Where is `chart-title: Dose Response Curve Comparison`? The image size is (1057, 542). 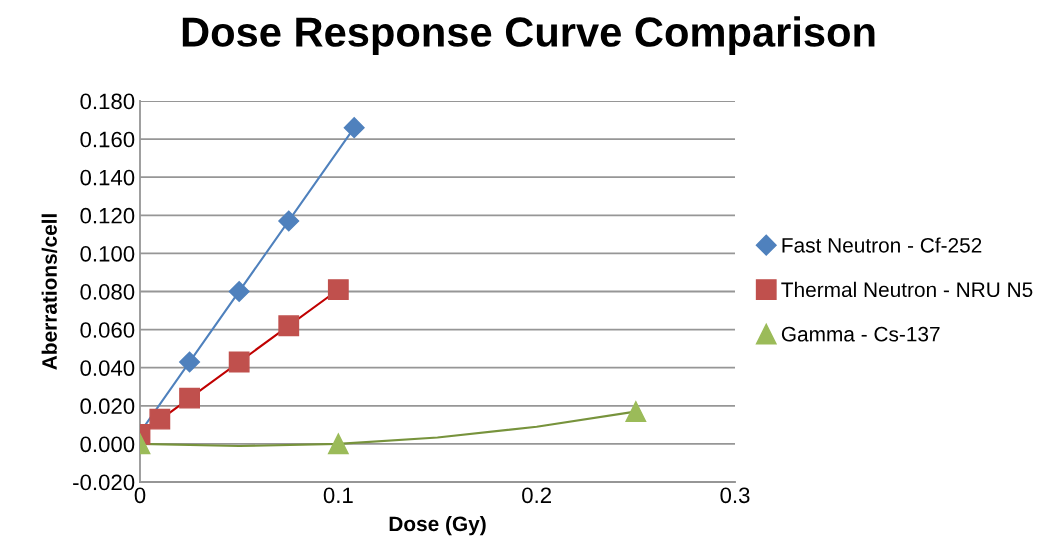 chart-title: Dose Response Curve Comparison is located at coordinates (528, 36).